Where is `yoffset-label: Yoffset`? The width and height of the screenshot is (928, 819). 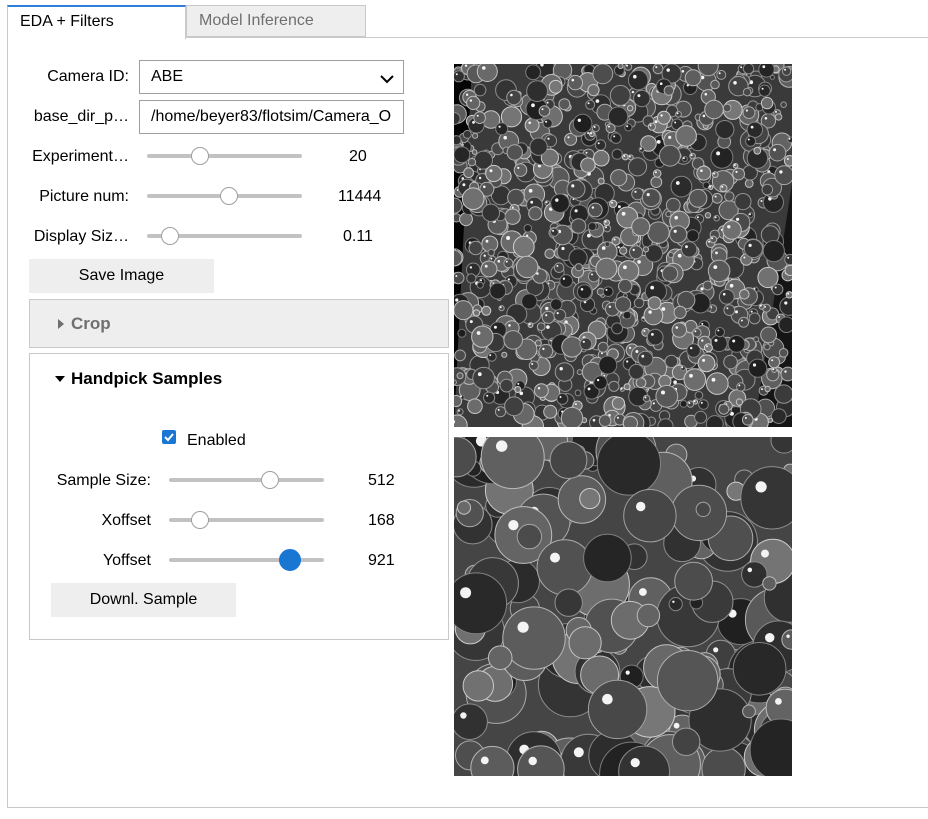 yoffset-label: Yoffset is located at coordinates (126, 560).